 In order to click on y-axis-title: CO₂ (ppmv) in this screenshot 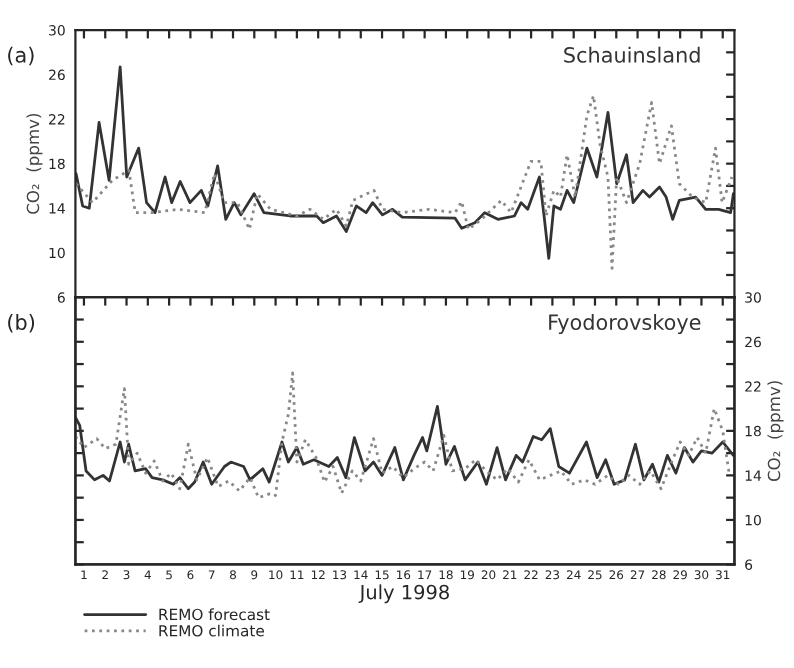, I will do `click(34, 163)`.